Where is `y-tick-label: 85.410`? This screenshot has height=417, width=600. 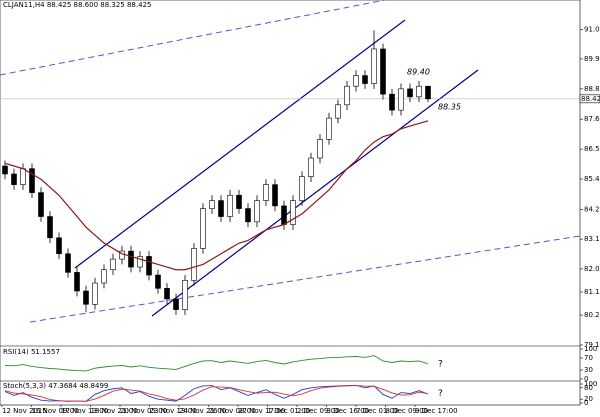
y-tick-label: 85.410 is located at coordinates (592, 179).